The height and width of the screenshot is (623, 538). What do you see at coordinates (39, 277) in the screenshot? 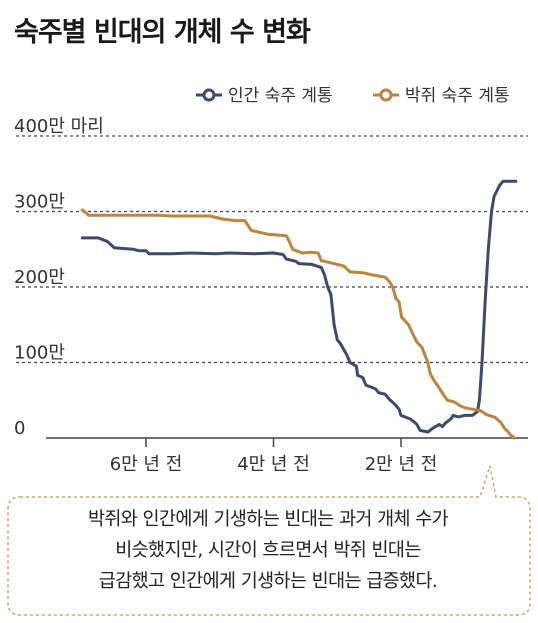
I see `y-tick-label: 200만` at bounding box center [39, 277].